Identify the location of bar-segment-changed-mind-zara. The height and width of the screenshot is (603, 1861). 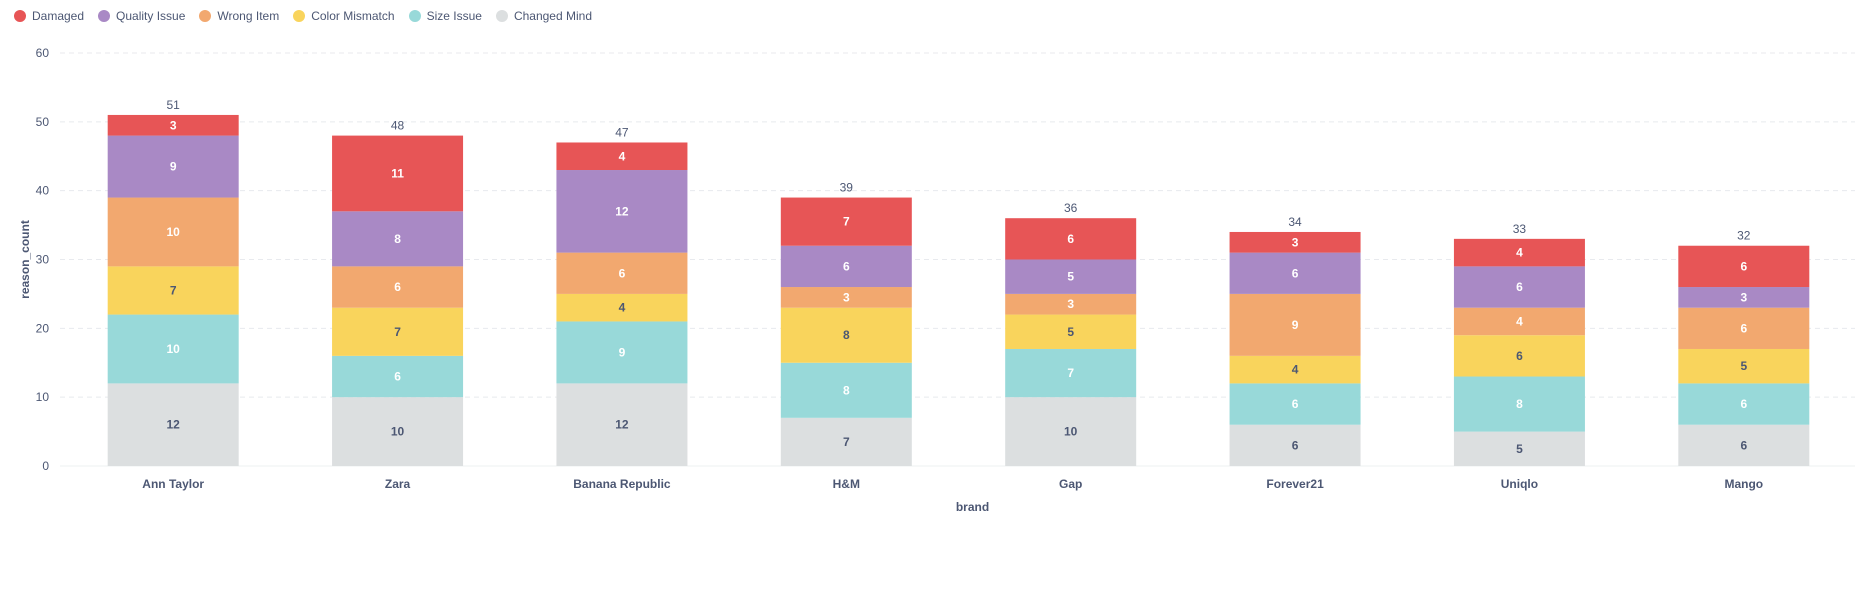
(398, 431).